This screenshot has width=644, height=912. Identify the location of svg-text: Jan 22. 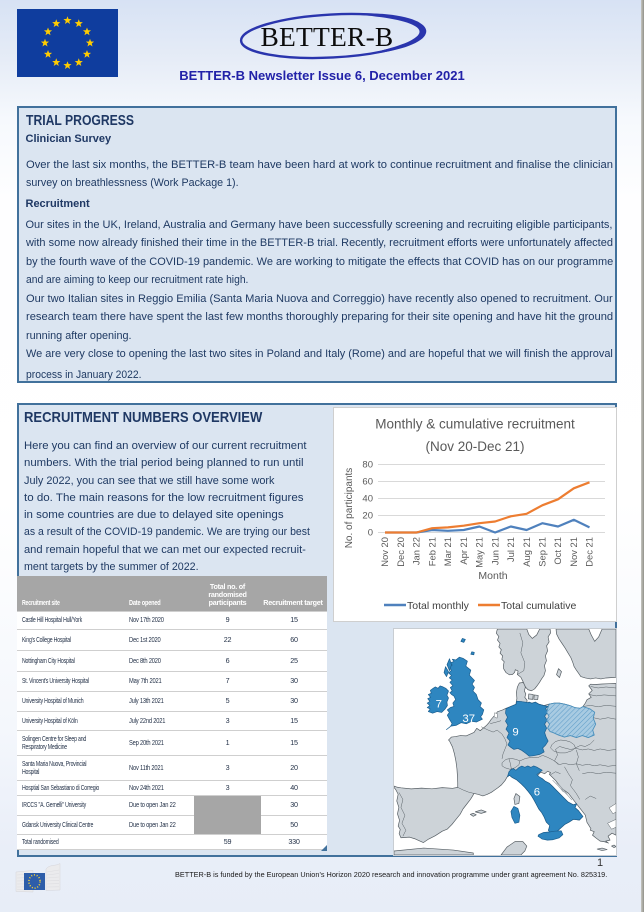
(416, 551).